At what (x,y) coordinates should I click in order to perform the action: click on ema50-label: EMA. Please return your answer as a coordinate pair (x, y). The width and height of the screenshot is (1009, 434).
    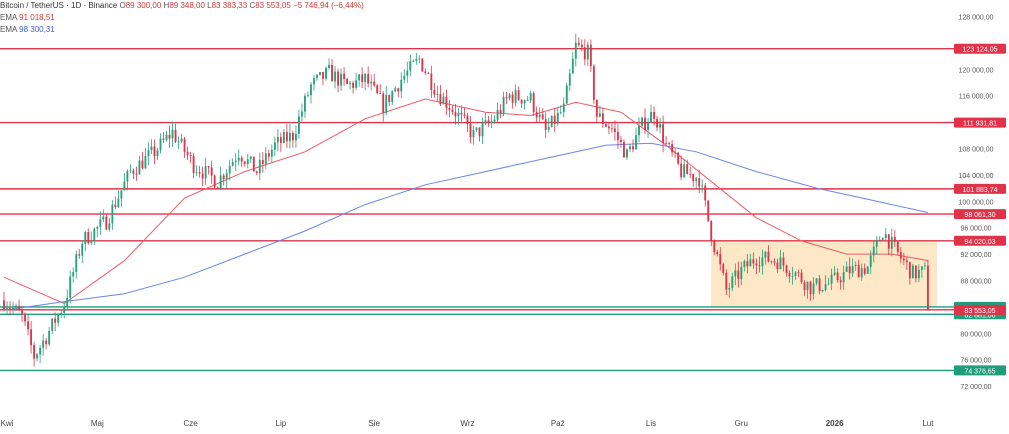
    Looking at the image, I should click on (8, 17).